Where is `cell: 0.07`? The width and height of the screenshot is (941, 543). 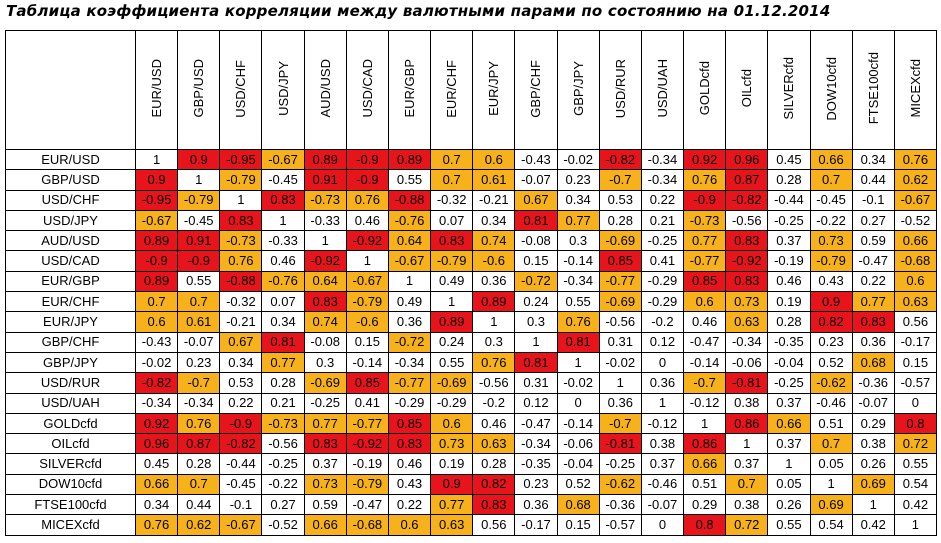
cell: 0.07 is located at coordinates (283, 302).